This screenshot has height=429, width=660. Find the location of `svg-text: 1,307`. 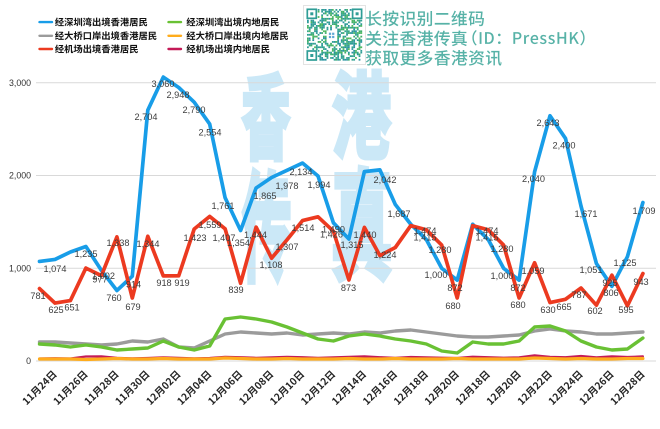

svg-text: 1,307 is located at coordinates (287, 247).